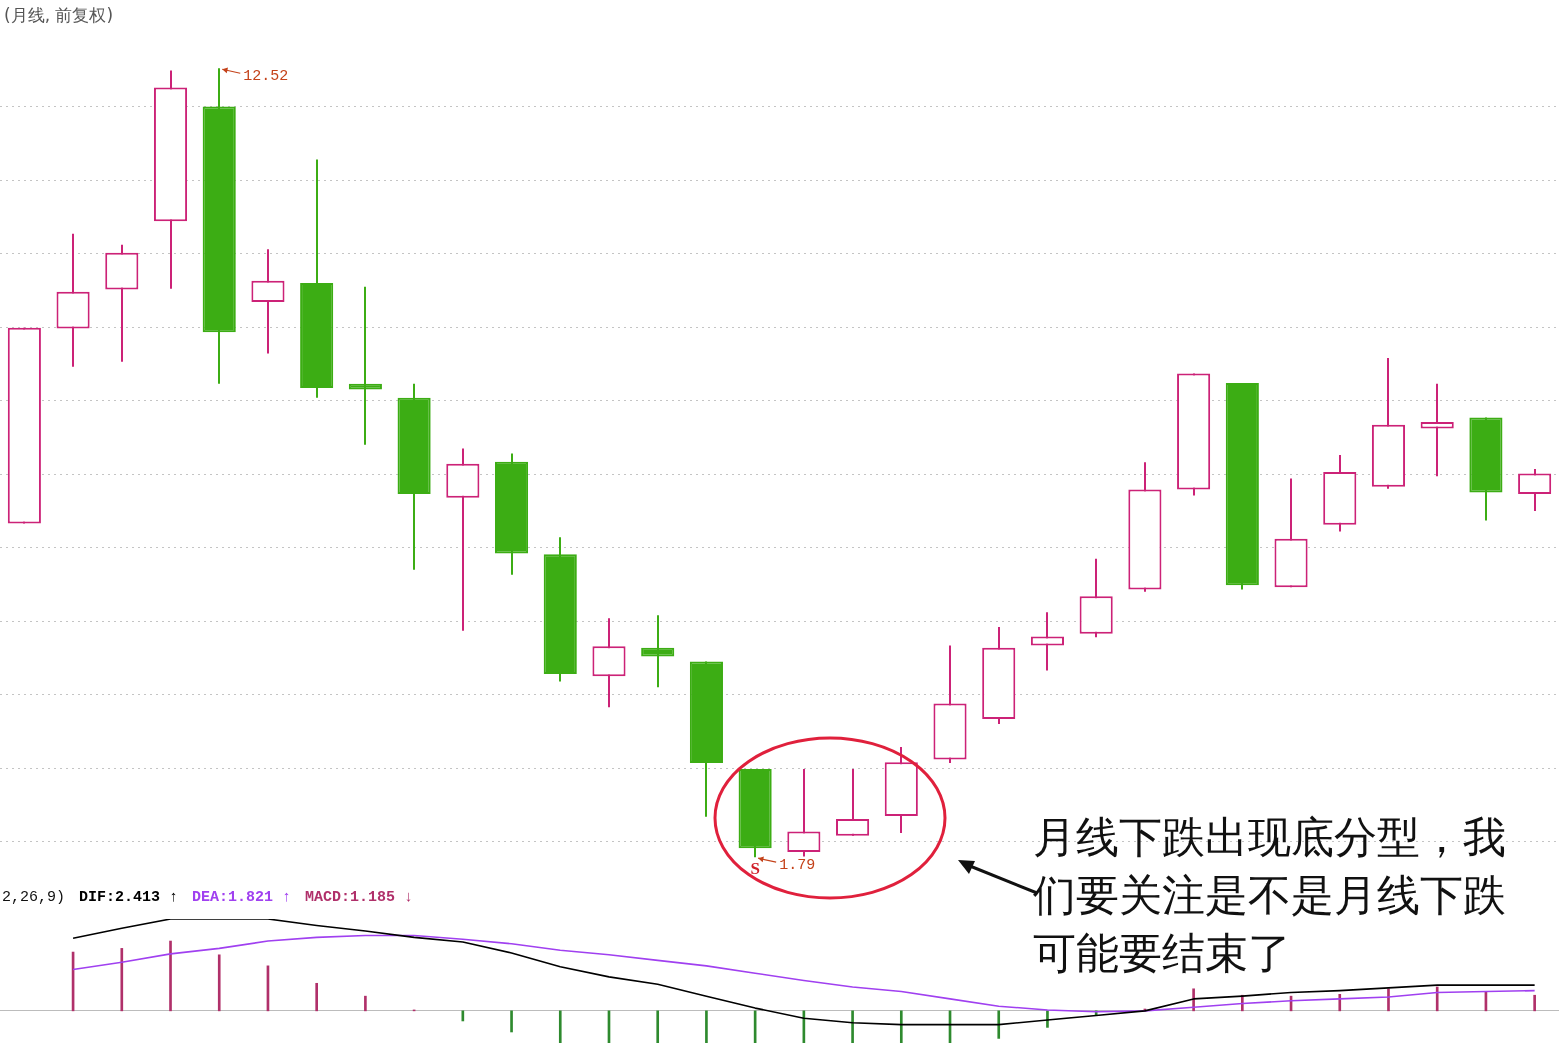 Image resolution: width=1559 pixels, height=1043 pixels. What do you see at coordinates (34, 897) in the screenshot?
I see `legend-title: 2,26,9)` at bounding box center [34, 897].